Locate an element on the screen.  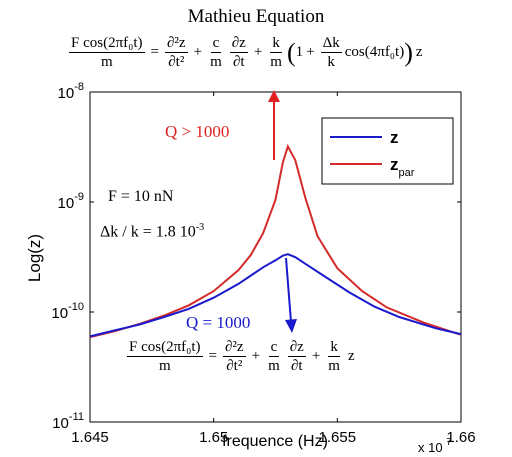
linear-term2a-num: c is located at coordinates (274, 348).